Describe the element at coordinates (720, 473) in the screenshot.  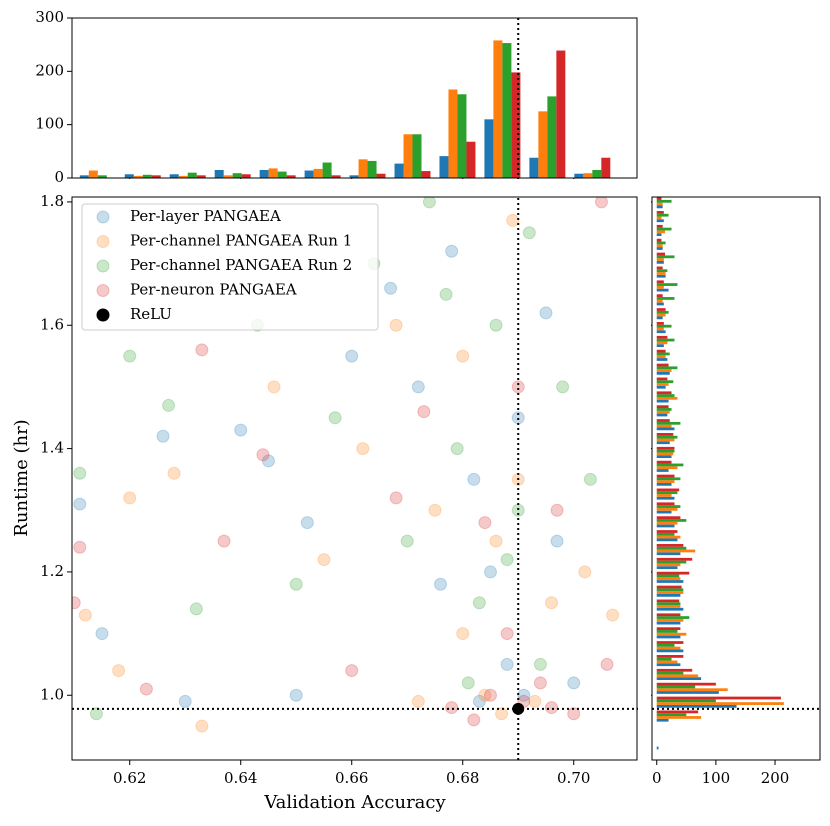
I see `histogram-bars` at that location.